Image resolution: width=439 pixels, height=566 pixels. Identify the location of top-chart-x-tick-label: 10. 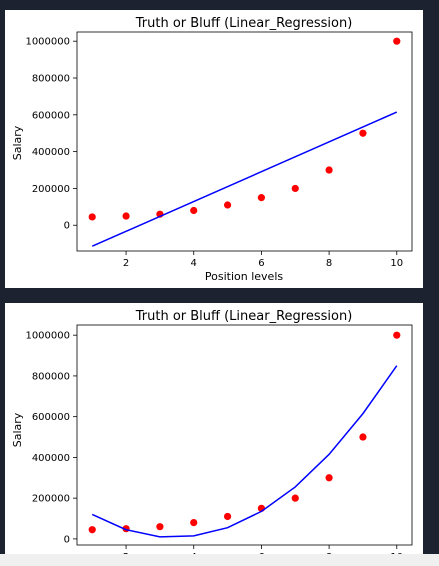
(396, 263).